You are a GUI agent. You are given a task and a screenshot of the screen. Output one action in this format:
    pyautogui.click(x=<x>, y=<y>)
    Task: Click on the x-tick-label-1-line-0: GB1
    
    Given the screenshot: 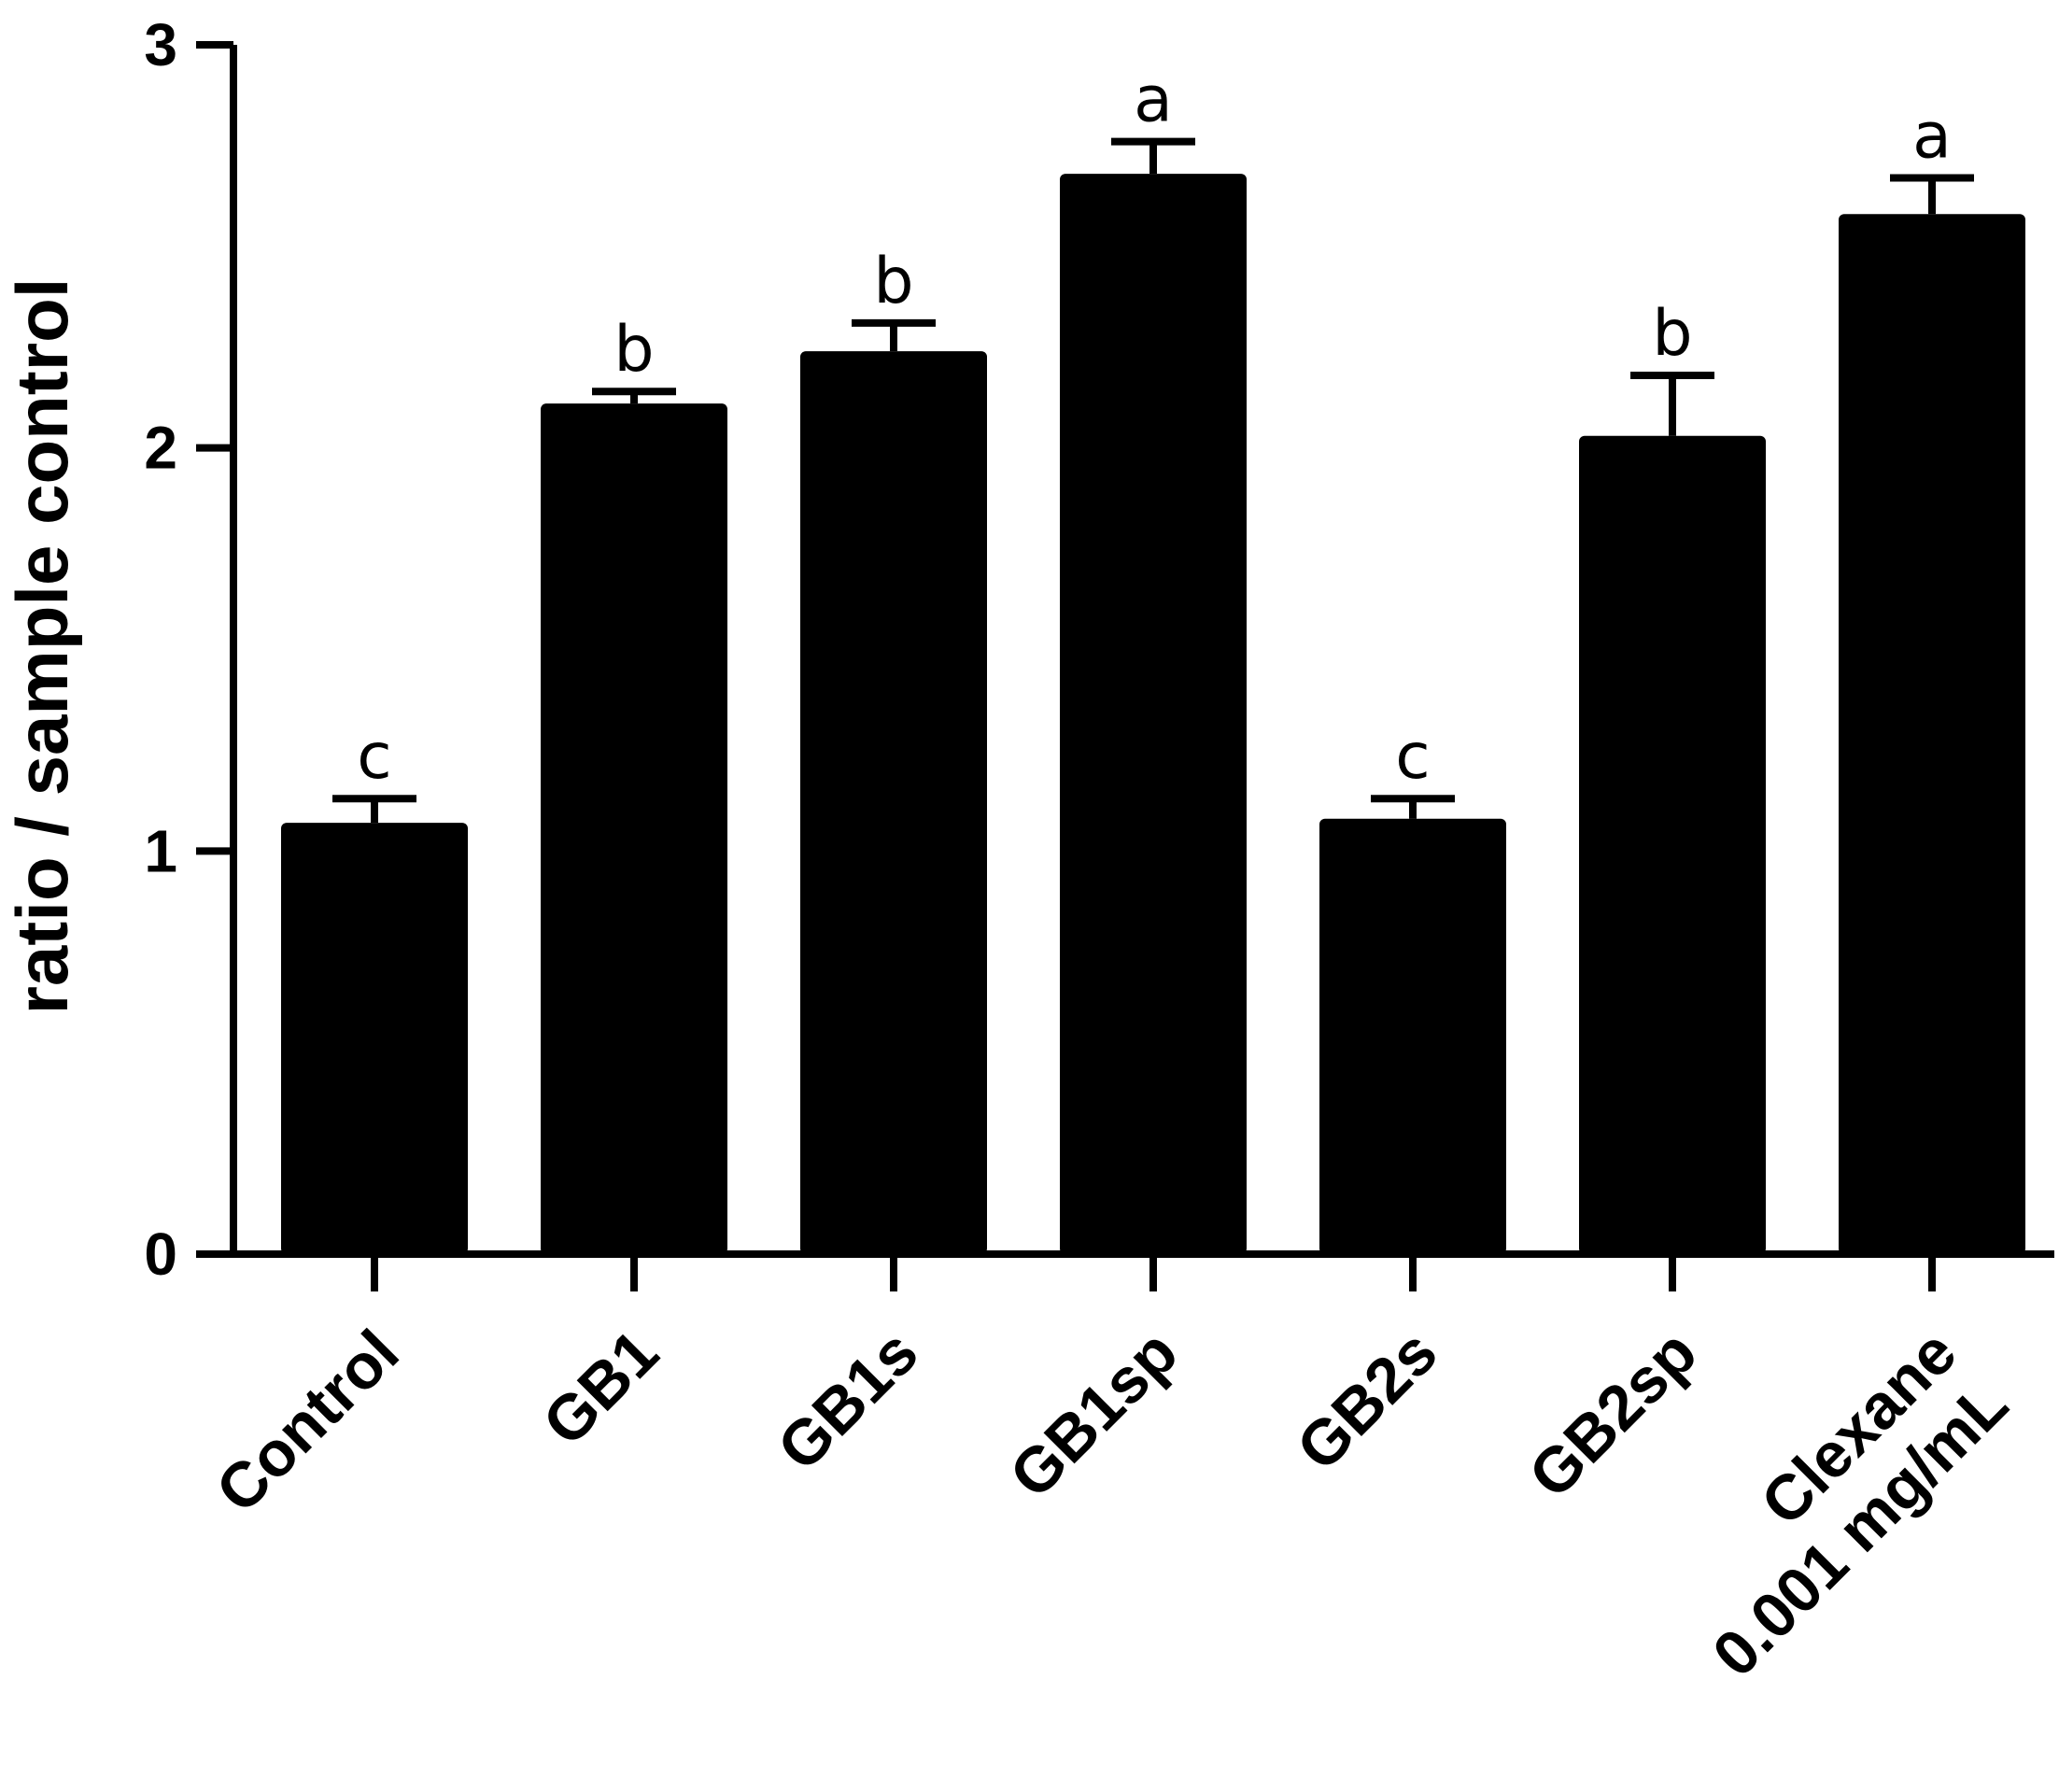 What is the action you would take?
    pyautogui.click(x=600, y=1388)
    